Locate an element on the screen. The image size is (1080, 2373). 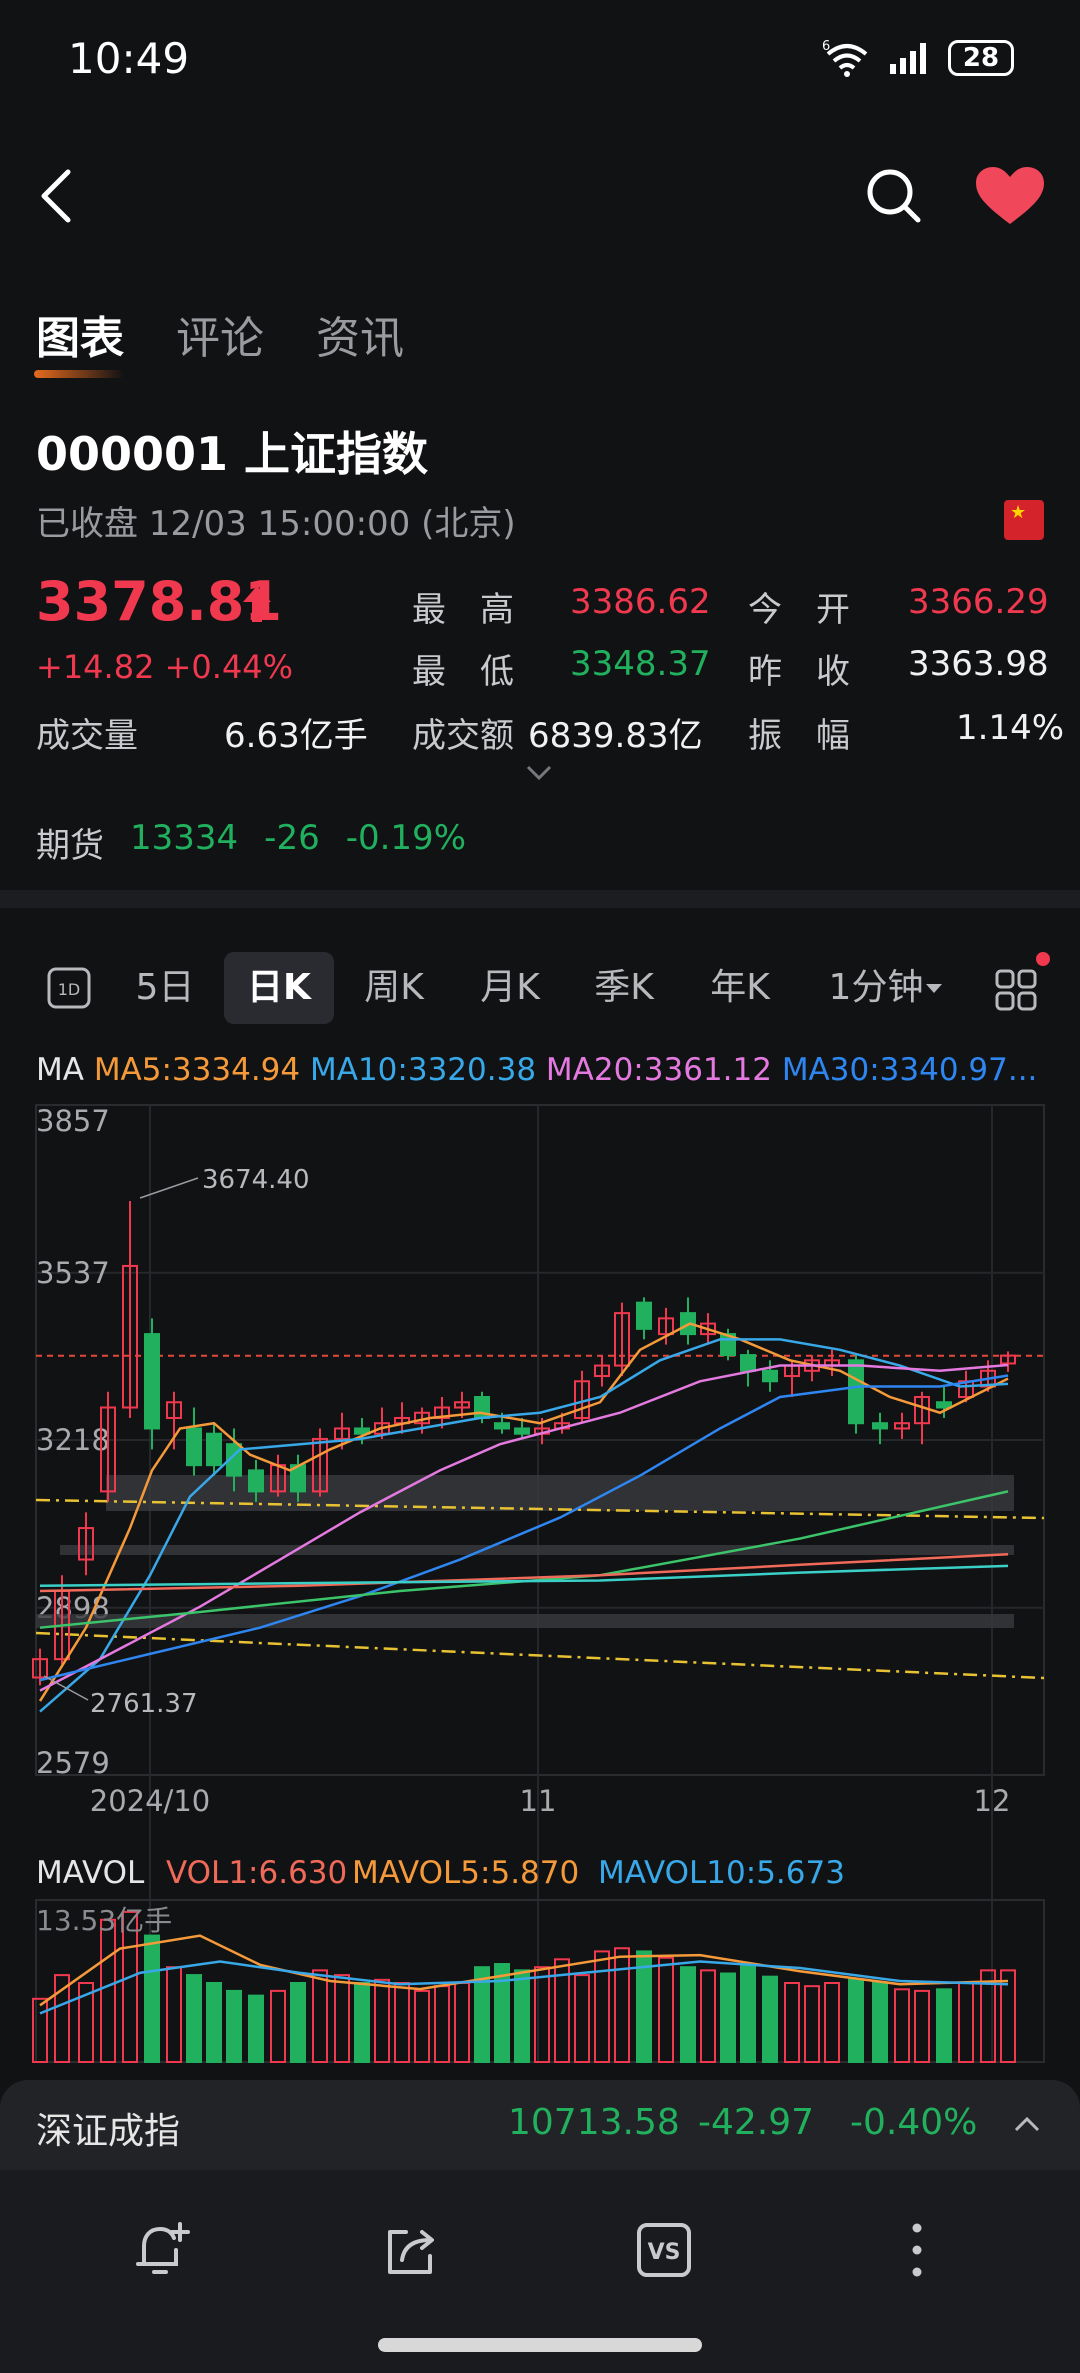
period-quarterly-k: 季K is located at coordinates (624, 987).